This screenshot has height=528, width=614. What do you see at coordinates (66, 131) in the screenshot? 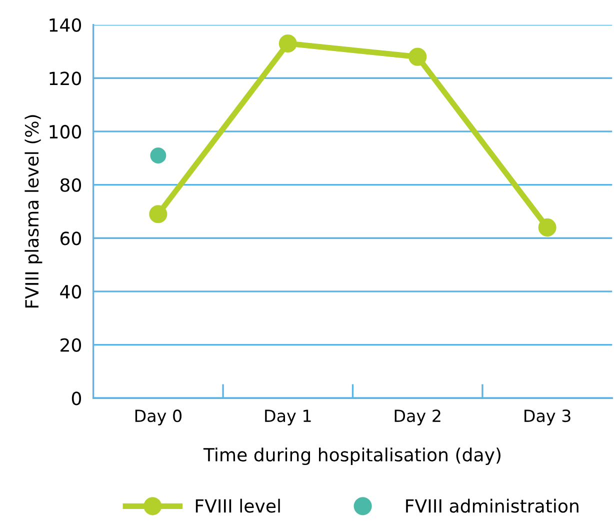
I see `y-tick-label: 100` at bounding box center [66, 131].